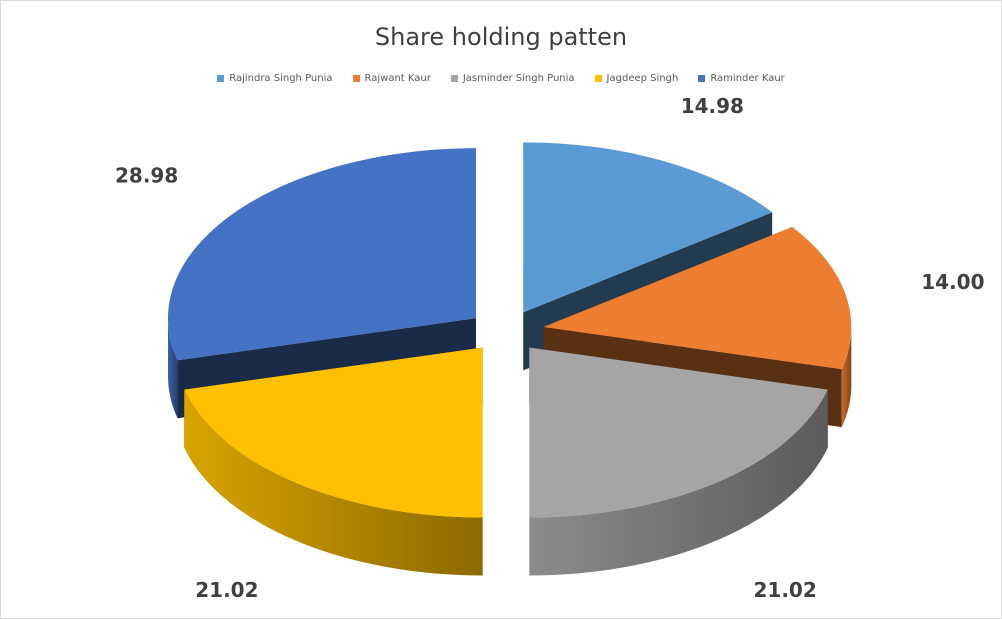 This screenshot has height=619, width=1002. I want to click on legend-item-rajindra-singh-punia: Rajindra Singh Punia, so click(275, 78).